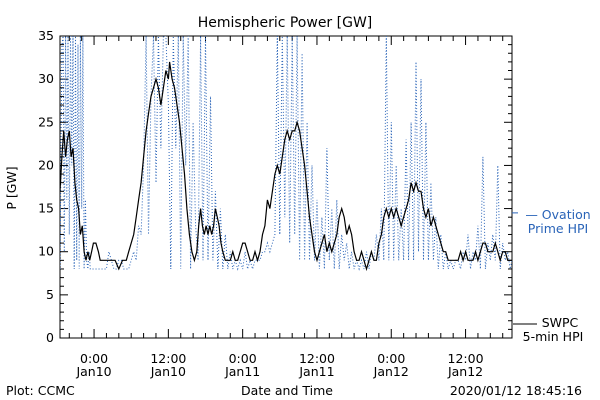 This screenshot has width=600, height=400. What do you see at coordinates (46, 35) in the screenshot?
I see `y-tick-label: 35` at bounding box center [46, 35].